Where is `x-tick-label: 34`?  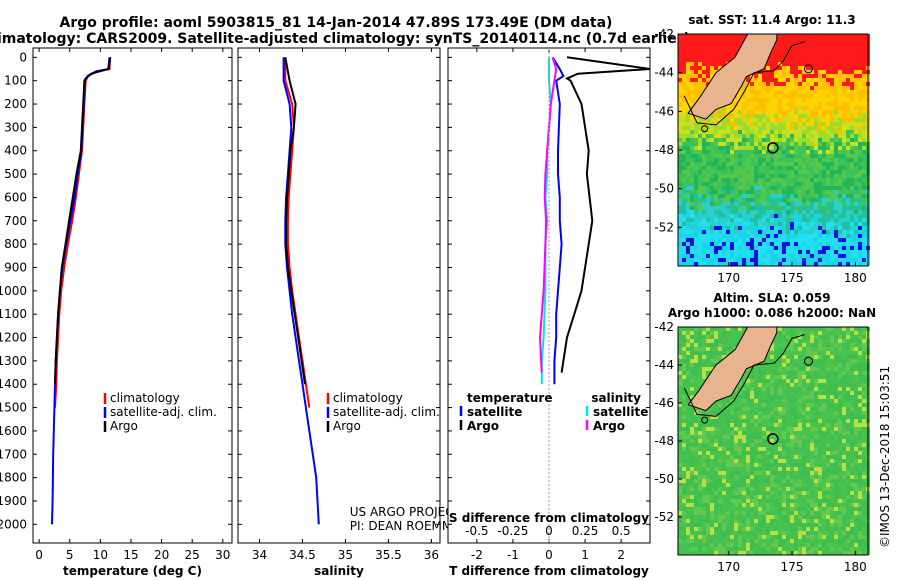 x-tick-label: 34 is located at coordinates (259, 555).